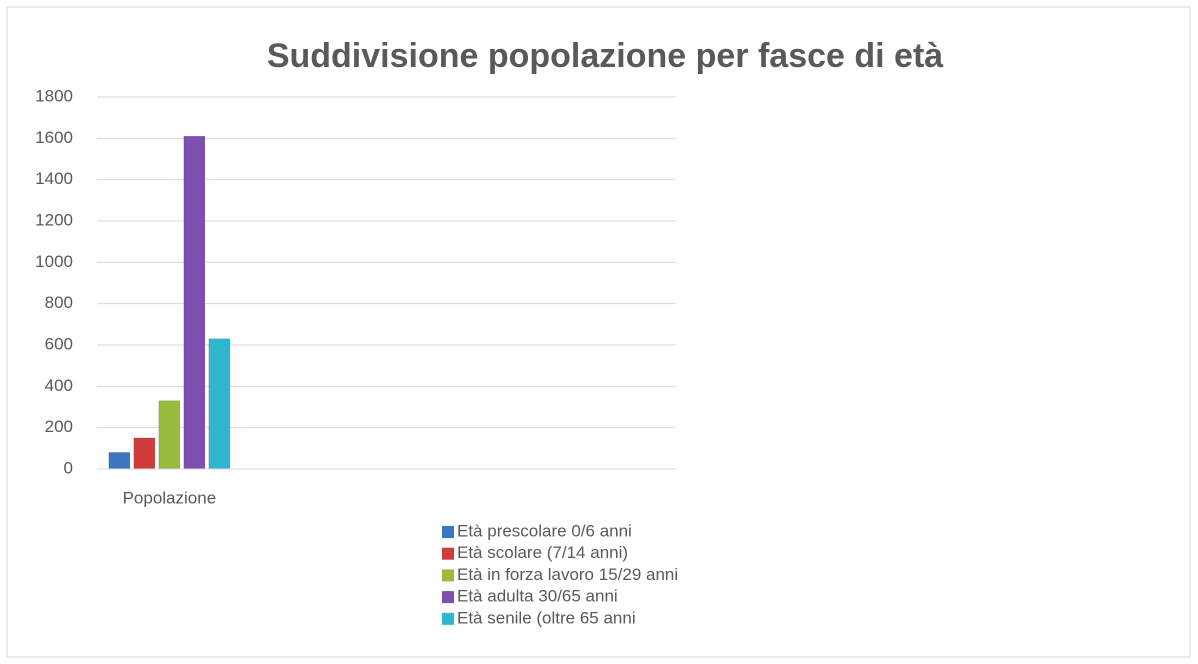 Image resolution: width=1198 pixels, height=664 pixels. Describe the element at coordinates (170, 497) in the screenshot. I see `x-tick-label: Popolazione` at that location.